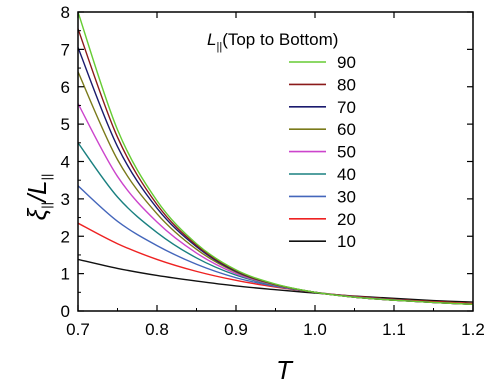  Describe the element at coordinates (65, 311) in the screenshot. I see `y-tick-label: 0` at that location.